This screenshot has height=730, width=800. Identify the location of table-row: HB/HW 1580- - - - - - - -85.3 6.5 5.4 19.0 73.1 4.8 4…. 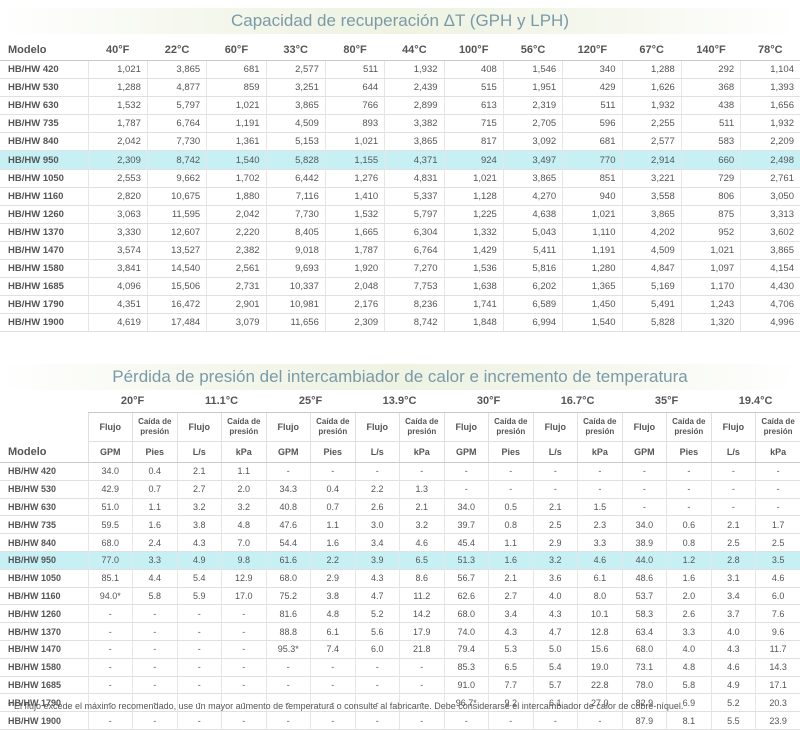
(400, 667).